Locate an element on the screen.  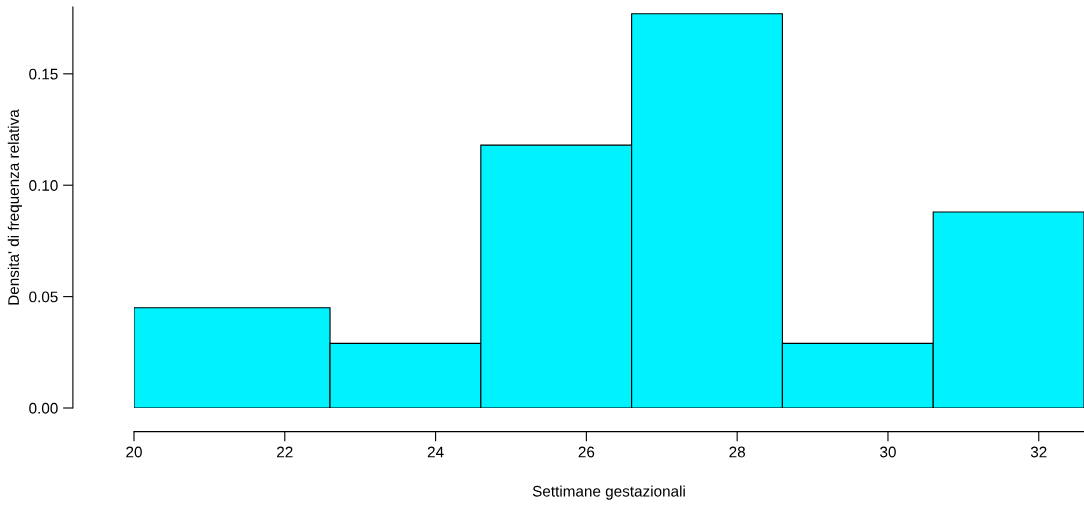
x-tick-label: 20 is located at coordinates (134, 452).